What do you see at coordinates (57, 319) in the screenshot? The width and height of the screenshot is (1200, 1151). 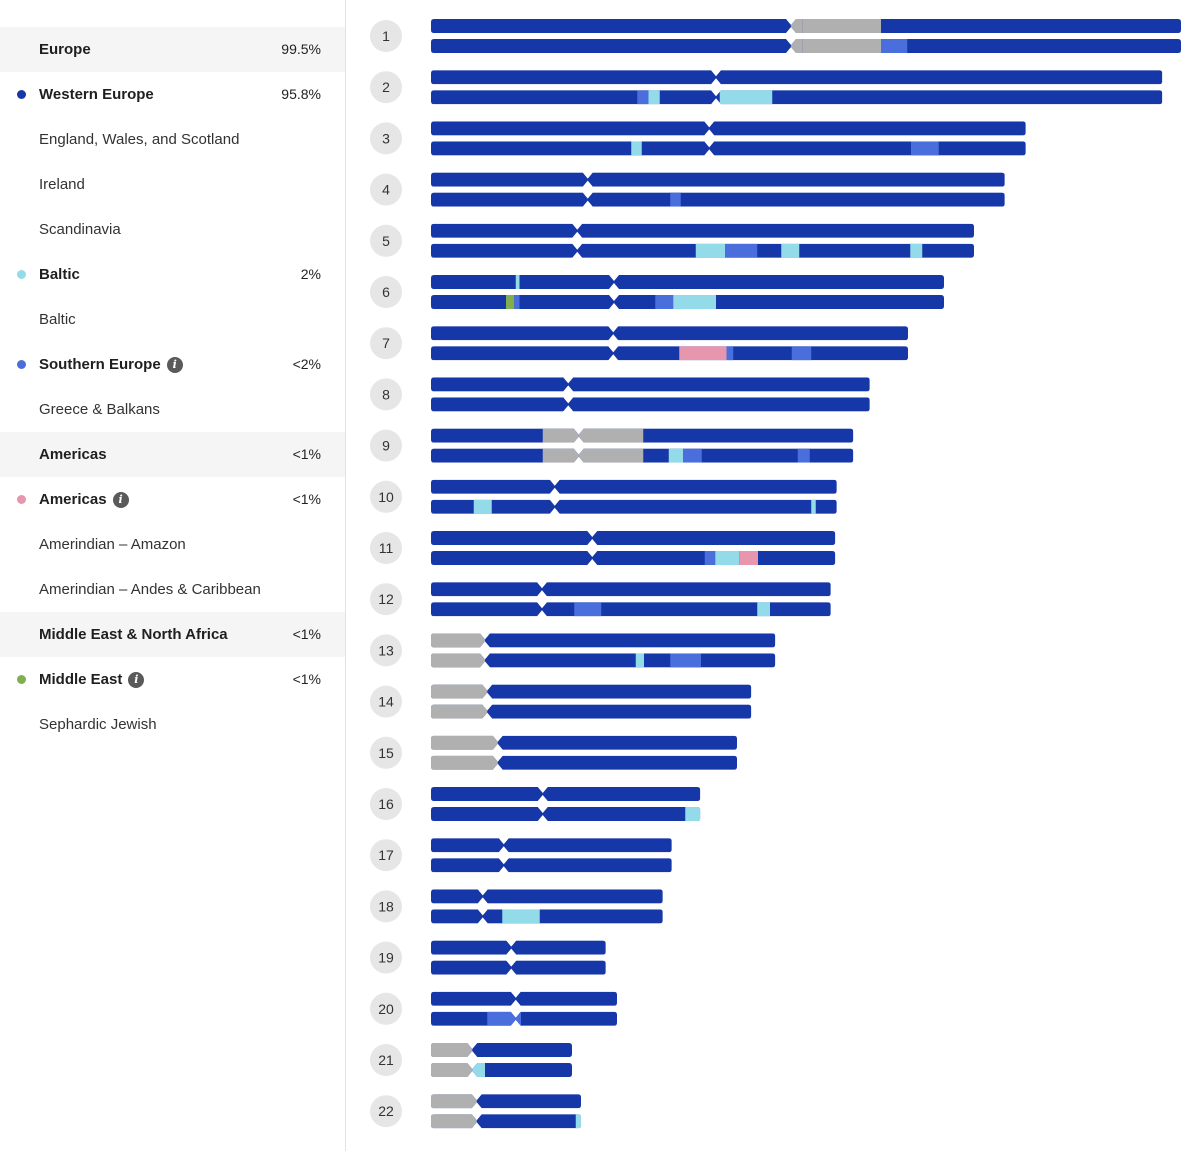 I see `row-label-text: Baltic` at bounding box center [57, 319].